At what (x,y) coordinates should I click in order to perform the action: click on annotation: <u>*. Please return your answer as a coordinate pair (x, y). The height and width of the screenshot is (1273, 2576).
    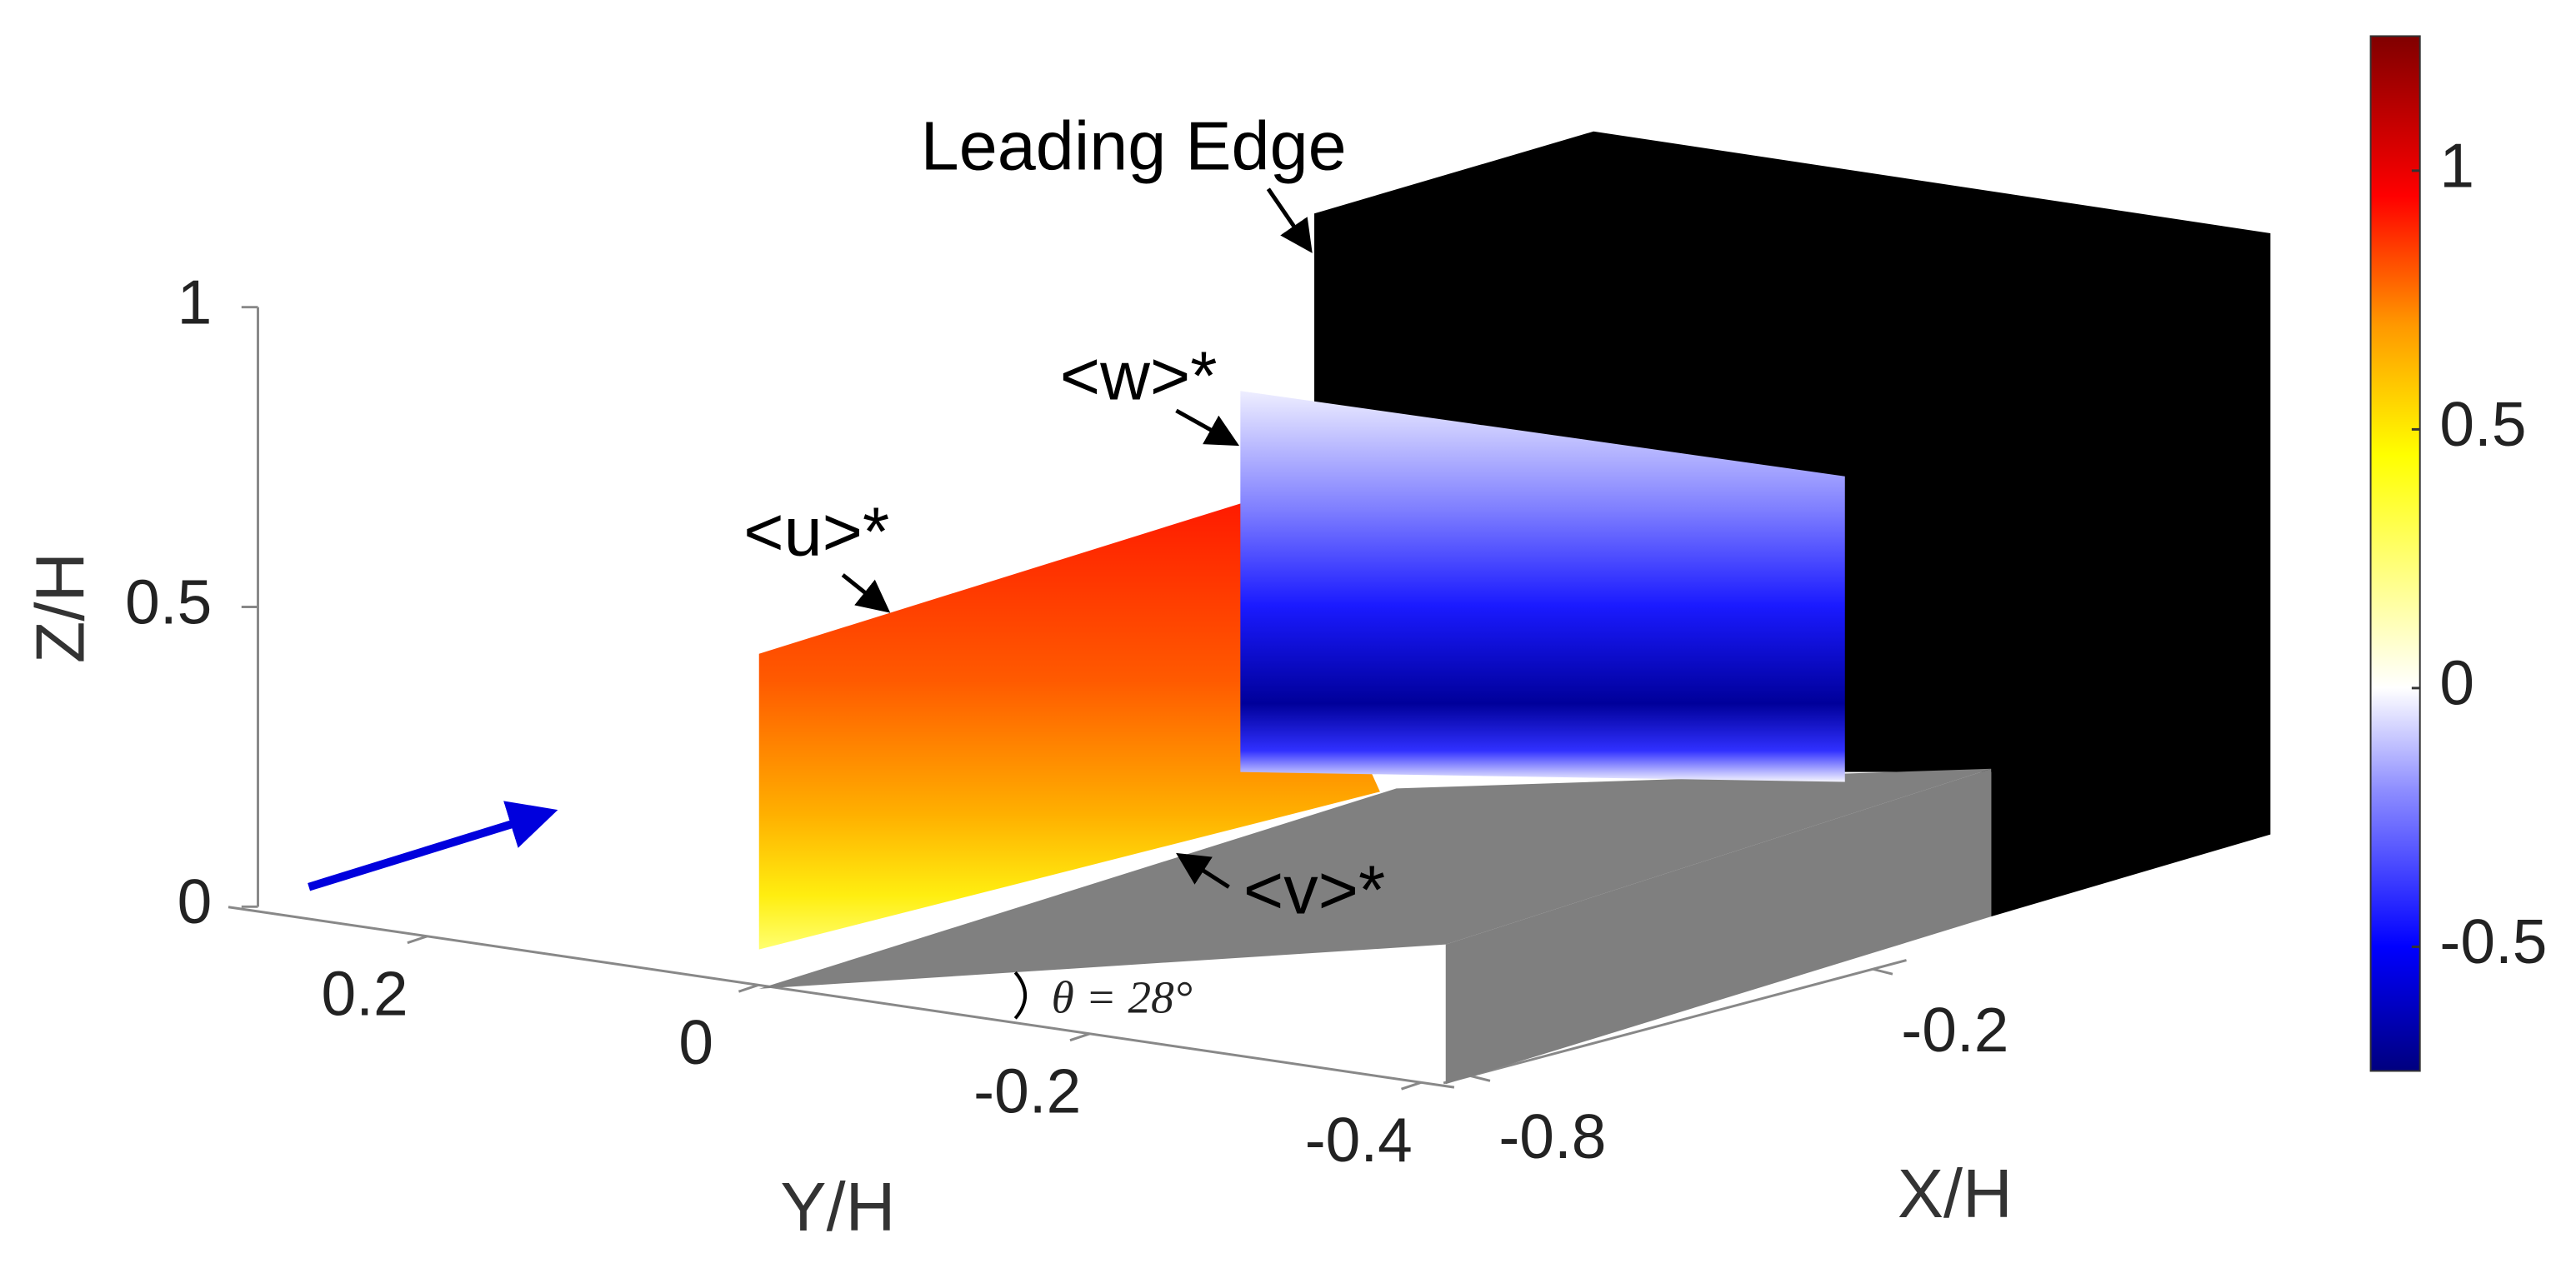
    Looking at the image, I should click on (816, 532).